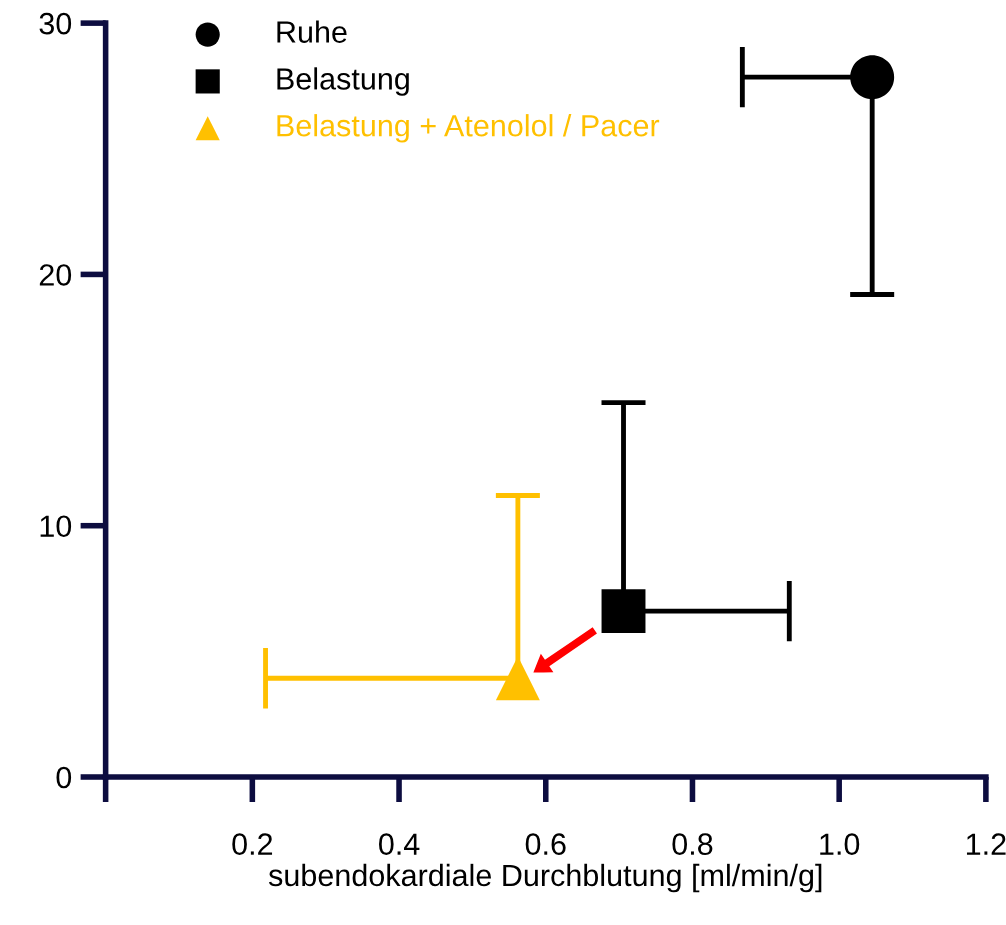  What do you see at coordinates (64, 777) in the screenshot?
I see `y-tick-label: 0` at bounding box center [64, 777].